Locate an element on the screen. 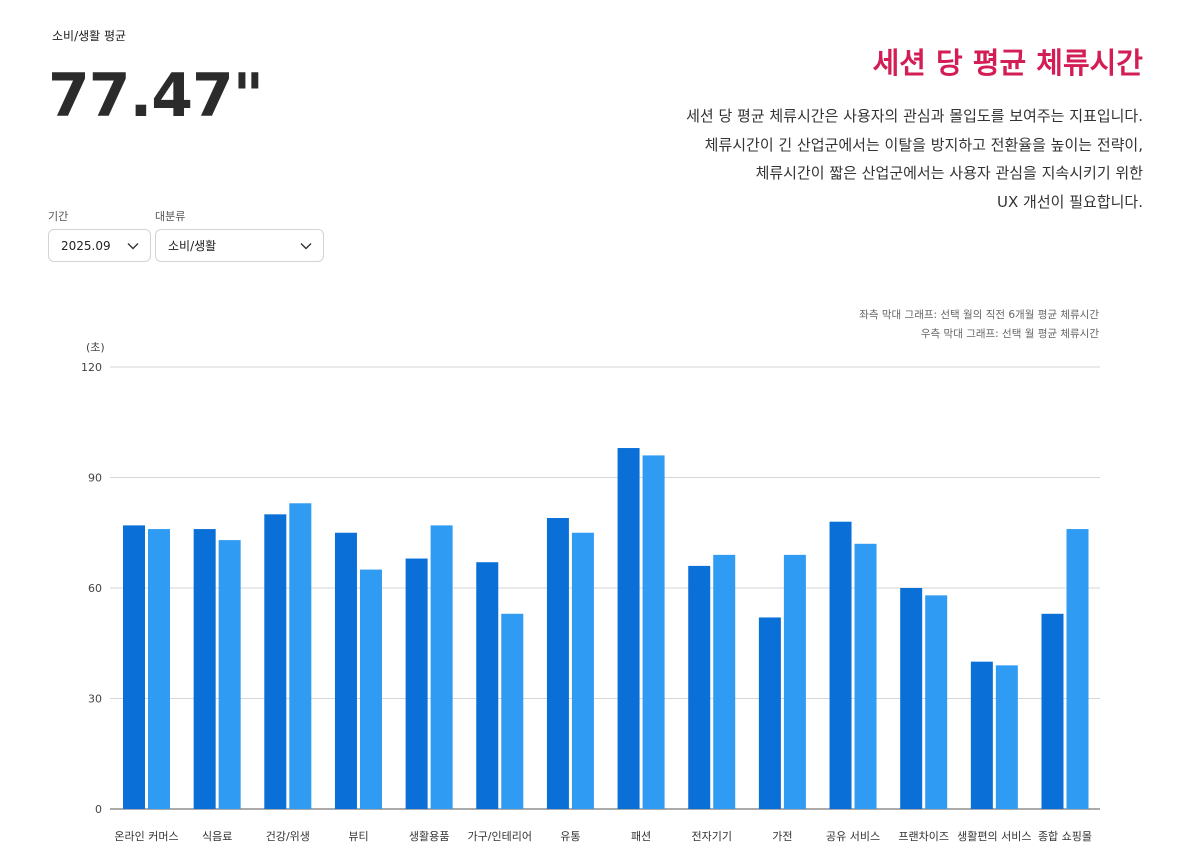 The height and width of the screenshot is (868, 1200). category-filter: 대분류 소비/생활 is located at coordinates (239, 235).